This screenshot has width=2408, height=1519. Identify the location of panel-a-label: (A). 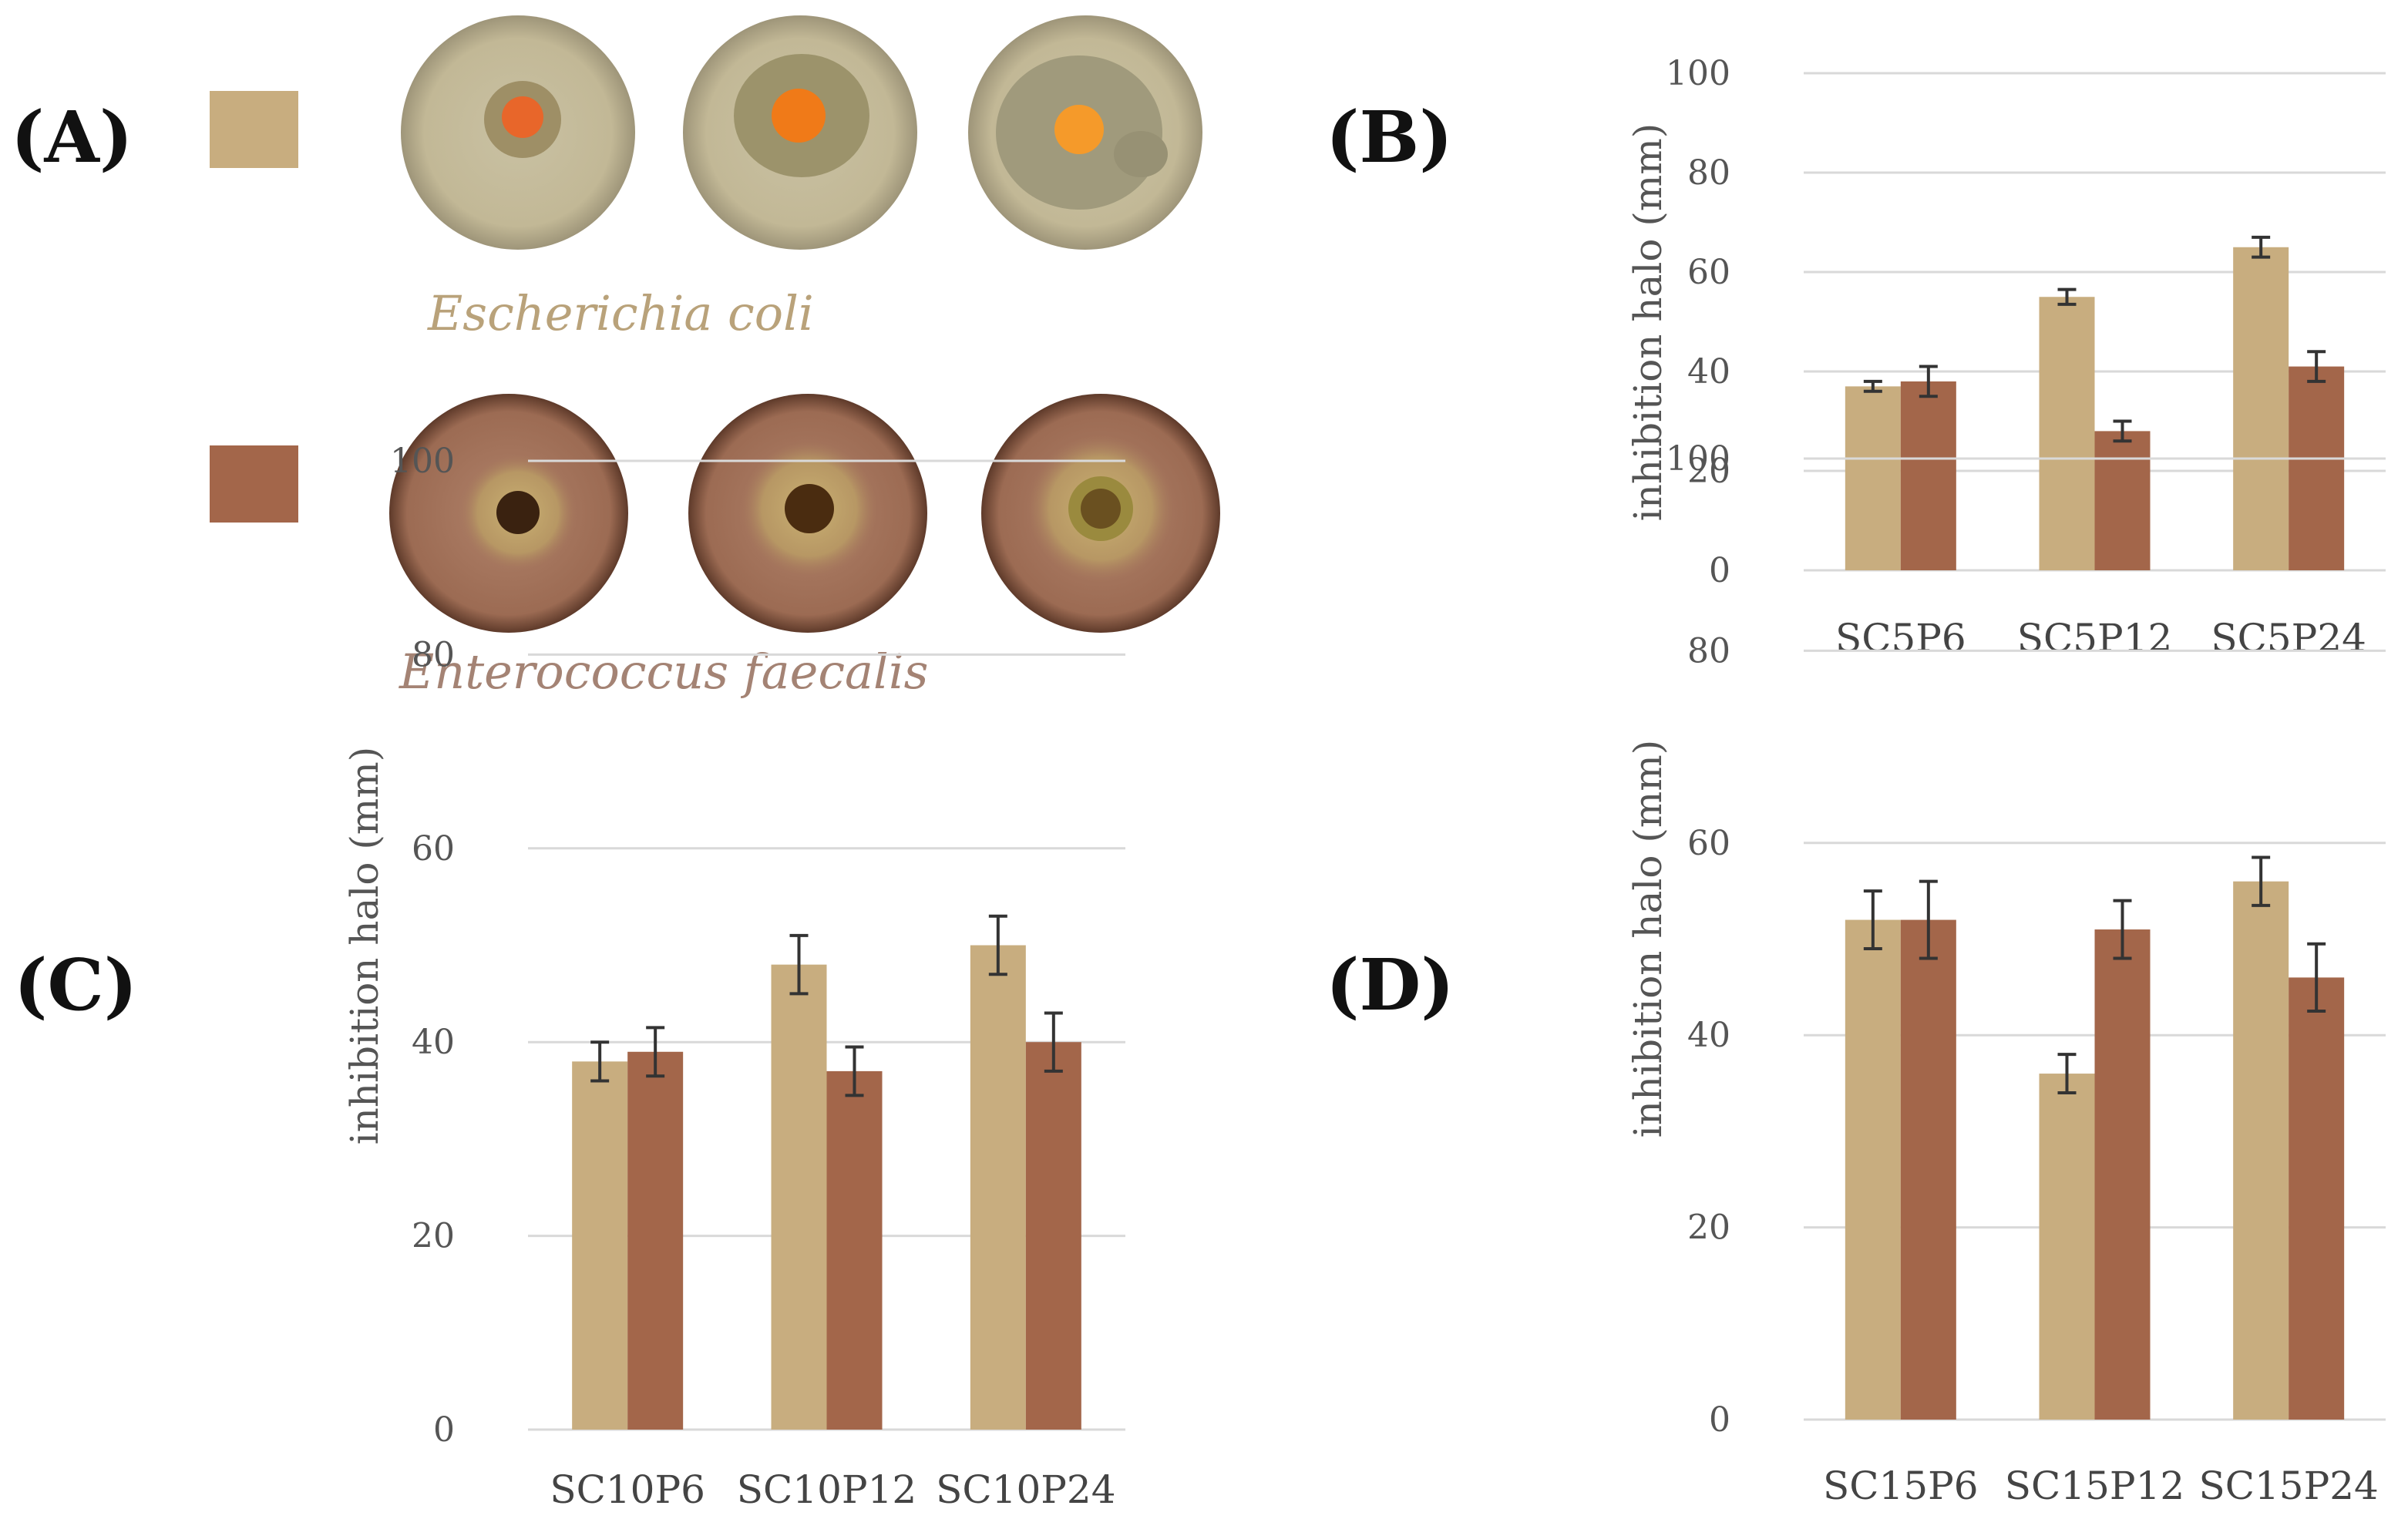
(72, 137).